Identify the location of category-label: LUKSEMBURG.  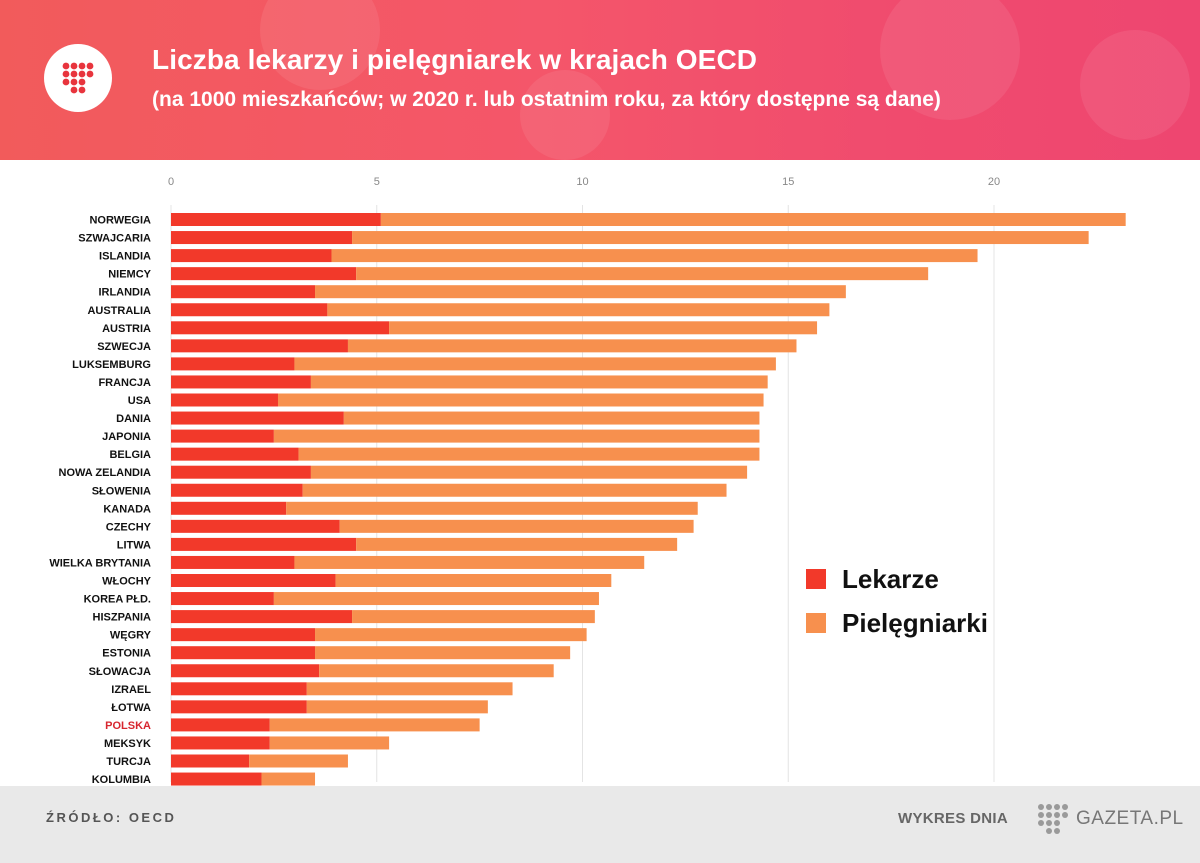
(111, 365).